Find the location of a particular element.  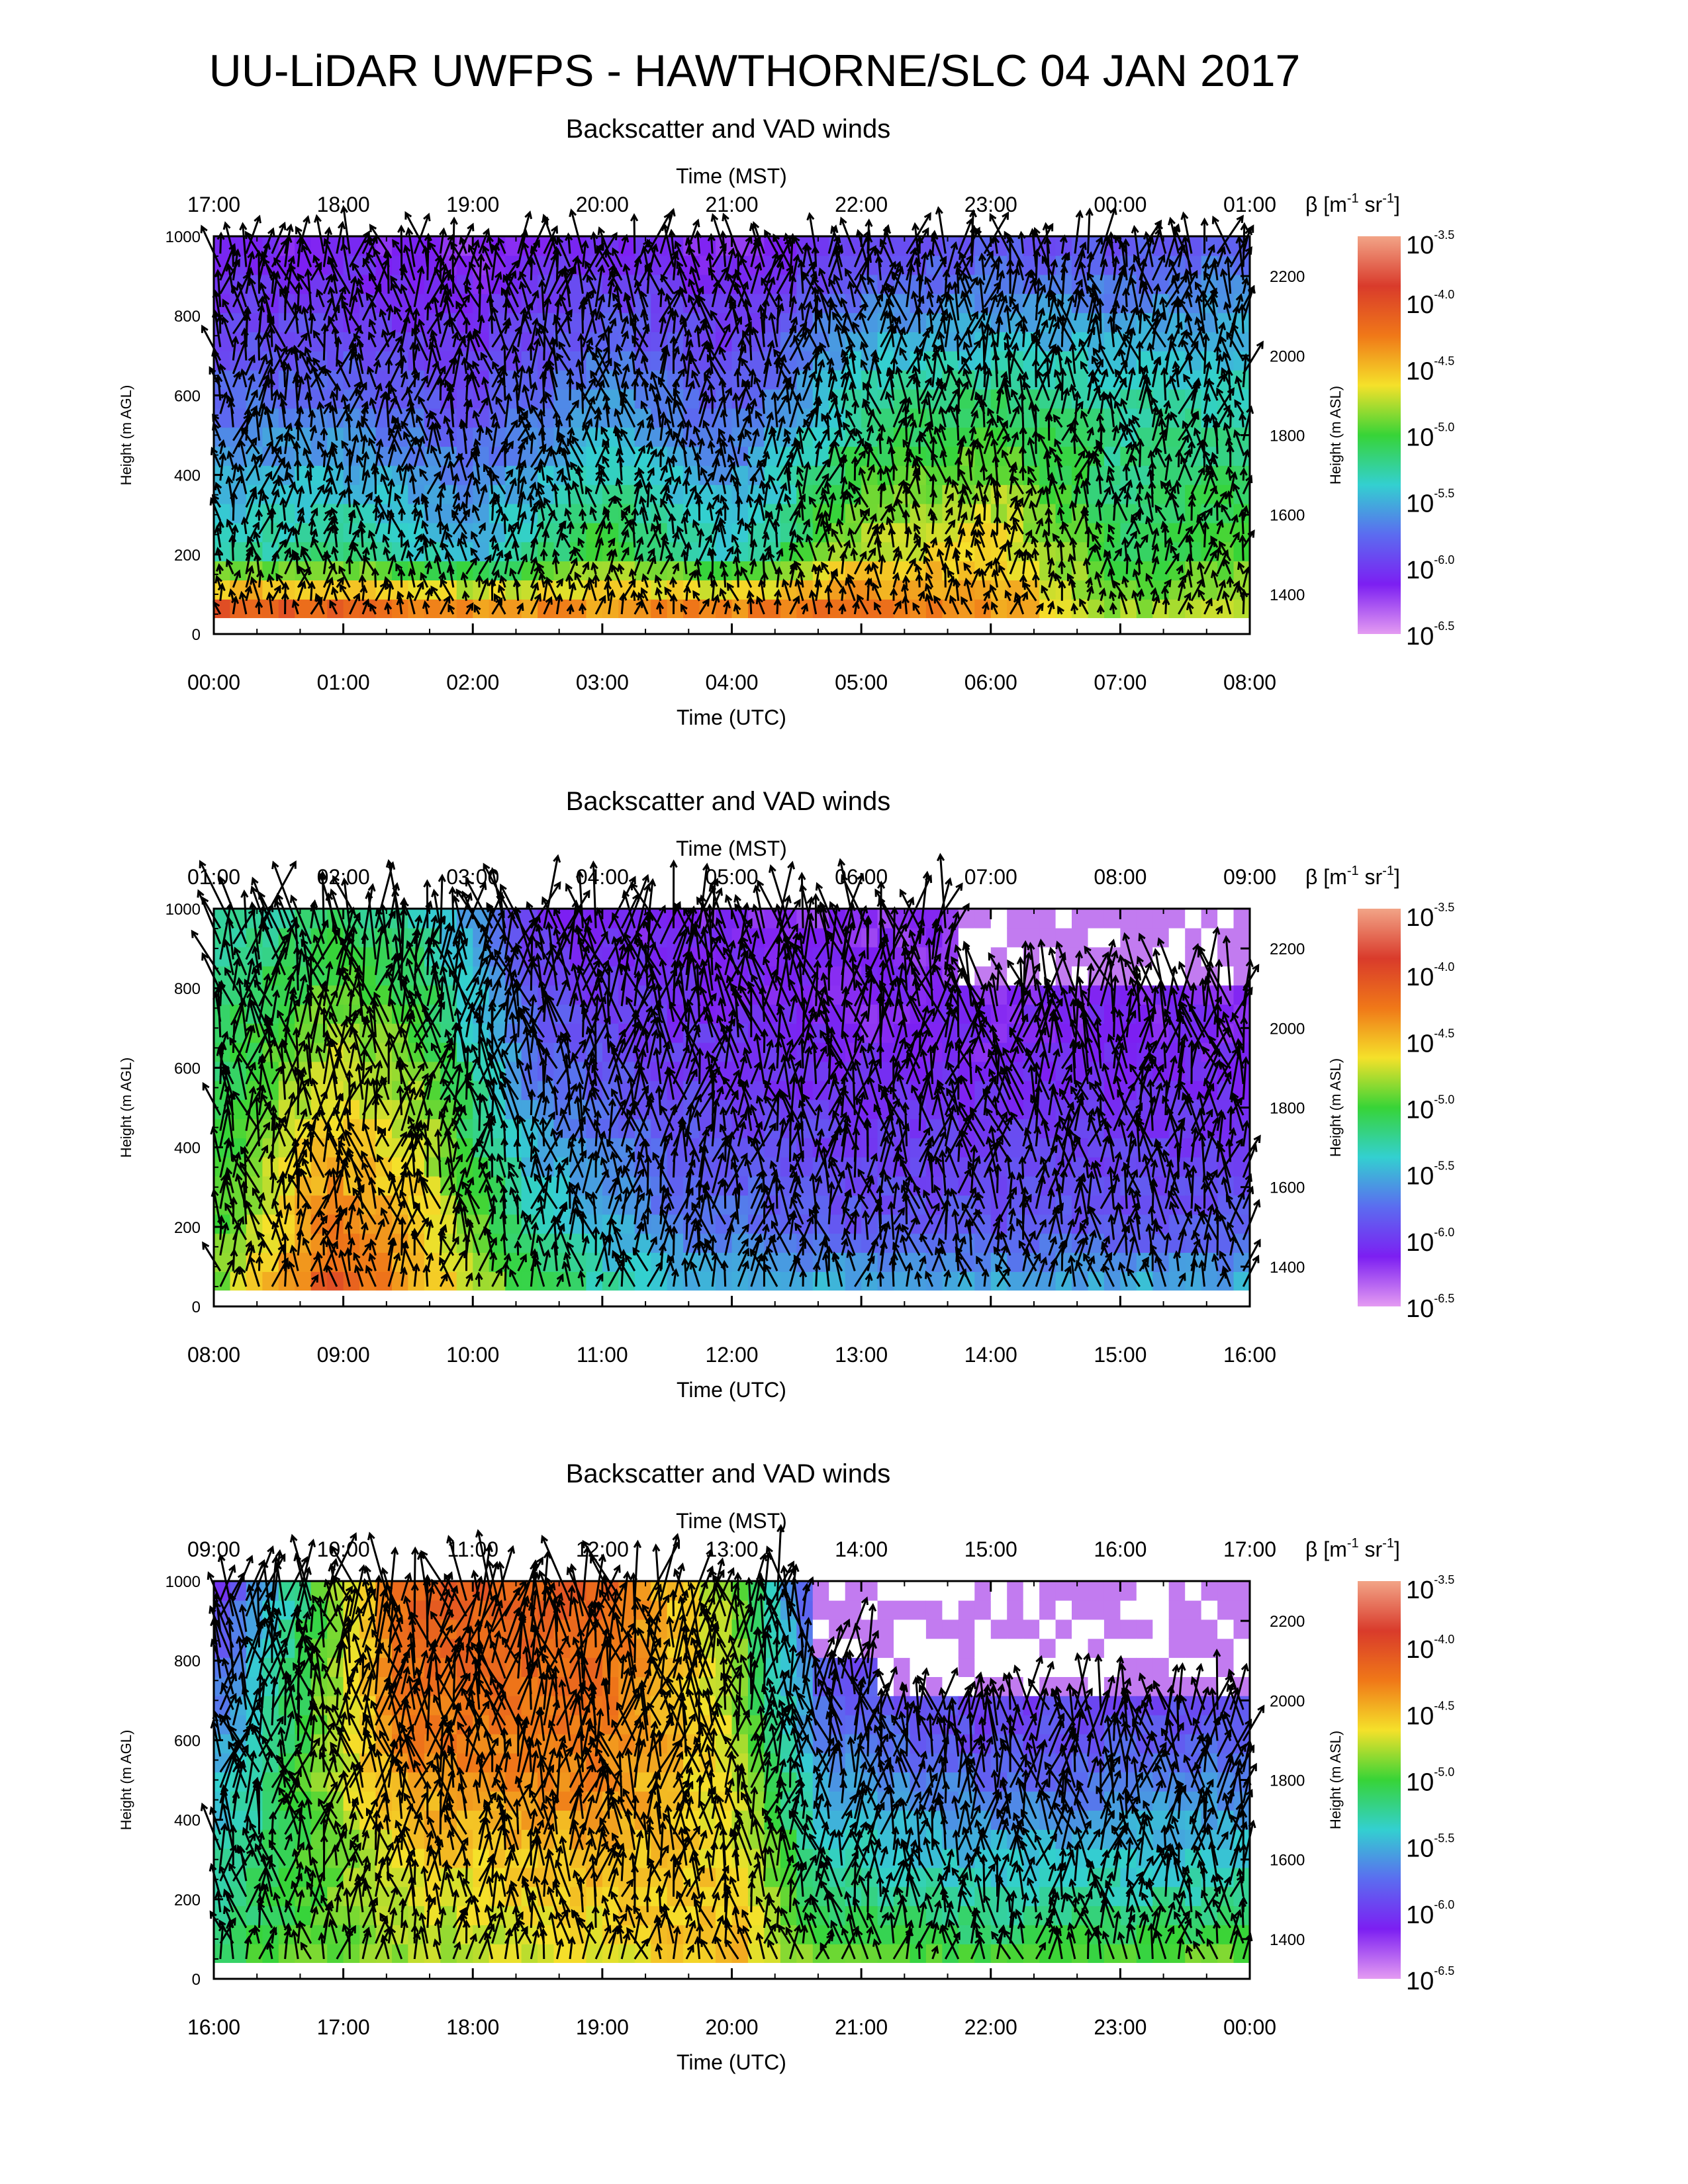

top-tick-label: 18:00 is located at coordinates (343, 204).